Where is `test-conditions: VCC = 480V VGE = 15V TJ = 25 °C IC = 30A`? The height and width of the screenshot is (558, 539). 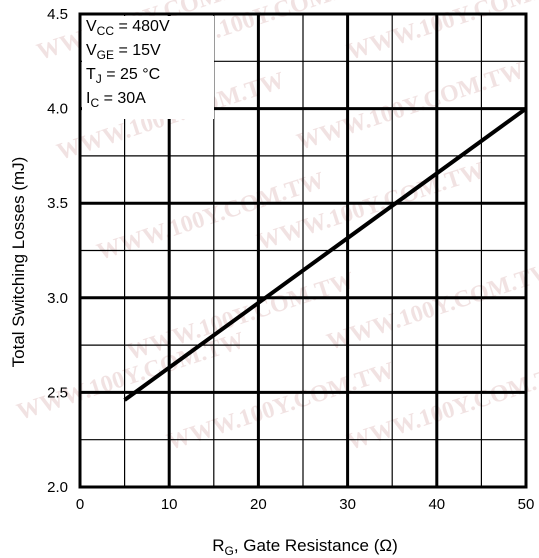 test-conditions: VCC = 480V VGE = 15V TJ = 25 °C IC = 30A is located at coordinates (148, 67).